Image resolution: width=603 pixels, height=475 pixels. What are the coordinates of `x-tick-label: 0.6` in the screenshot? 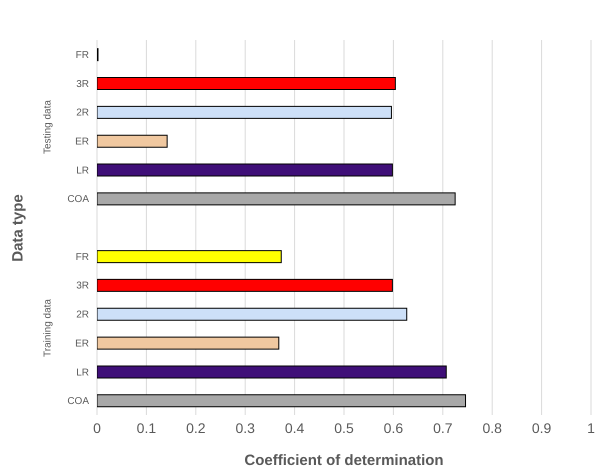 It's located at (394, 428).